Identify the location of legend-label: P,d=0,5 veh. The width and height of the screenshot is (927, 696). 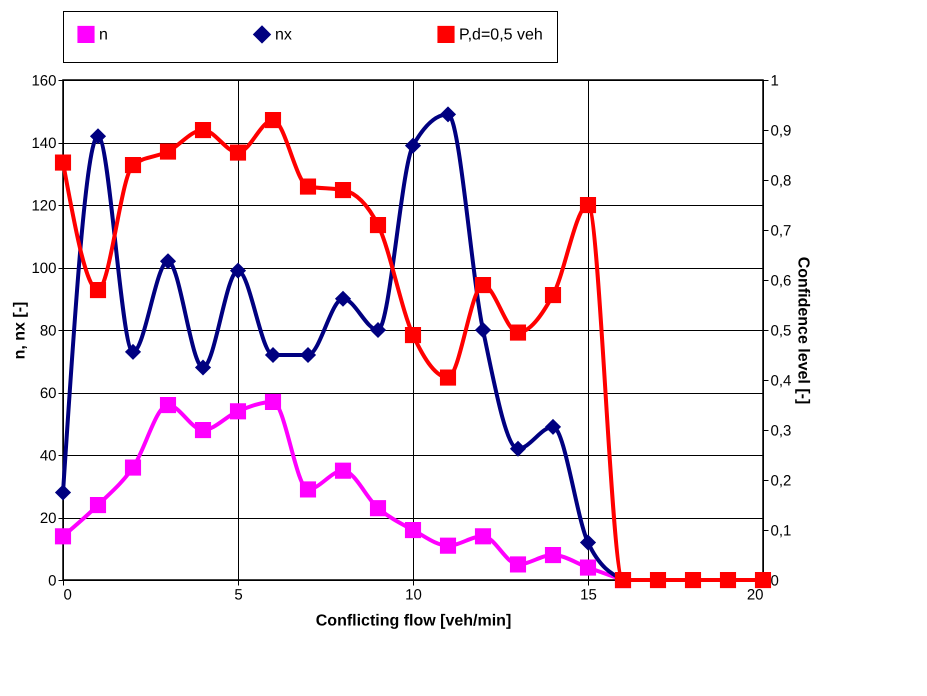
(501, 35).